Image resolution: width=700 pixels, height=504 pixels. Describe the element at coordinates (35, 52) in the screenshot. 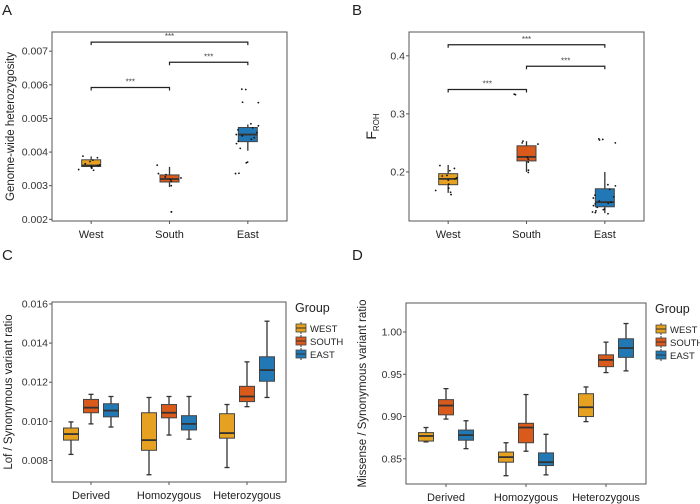

I see `y-tick-label: 0.007` at that location.